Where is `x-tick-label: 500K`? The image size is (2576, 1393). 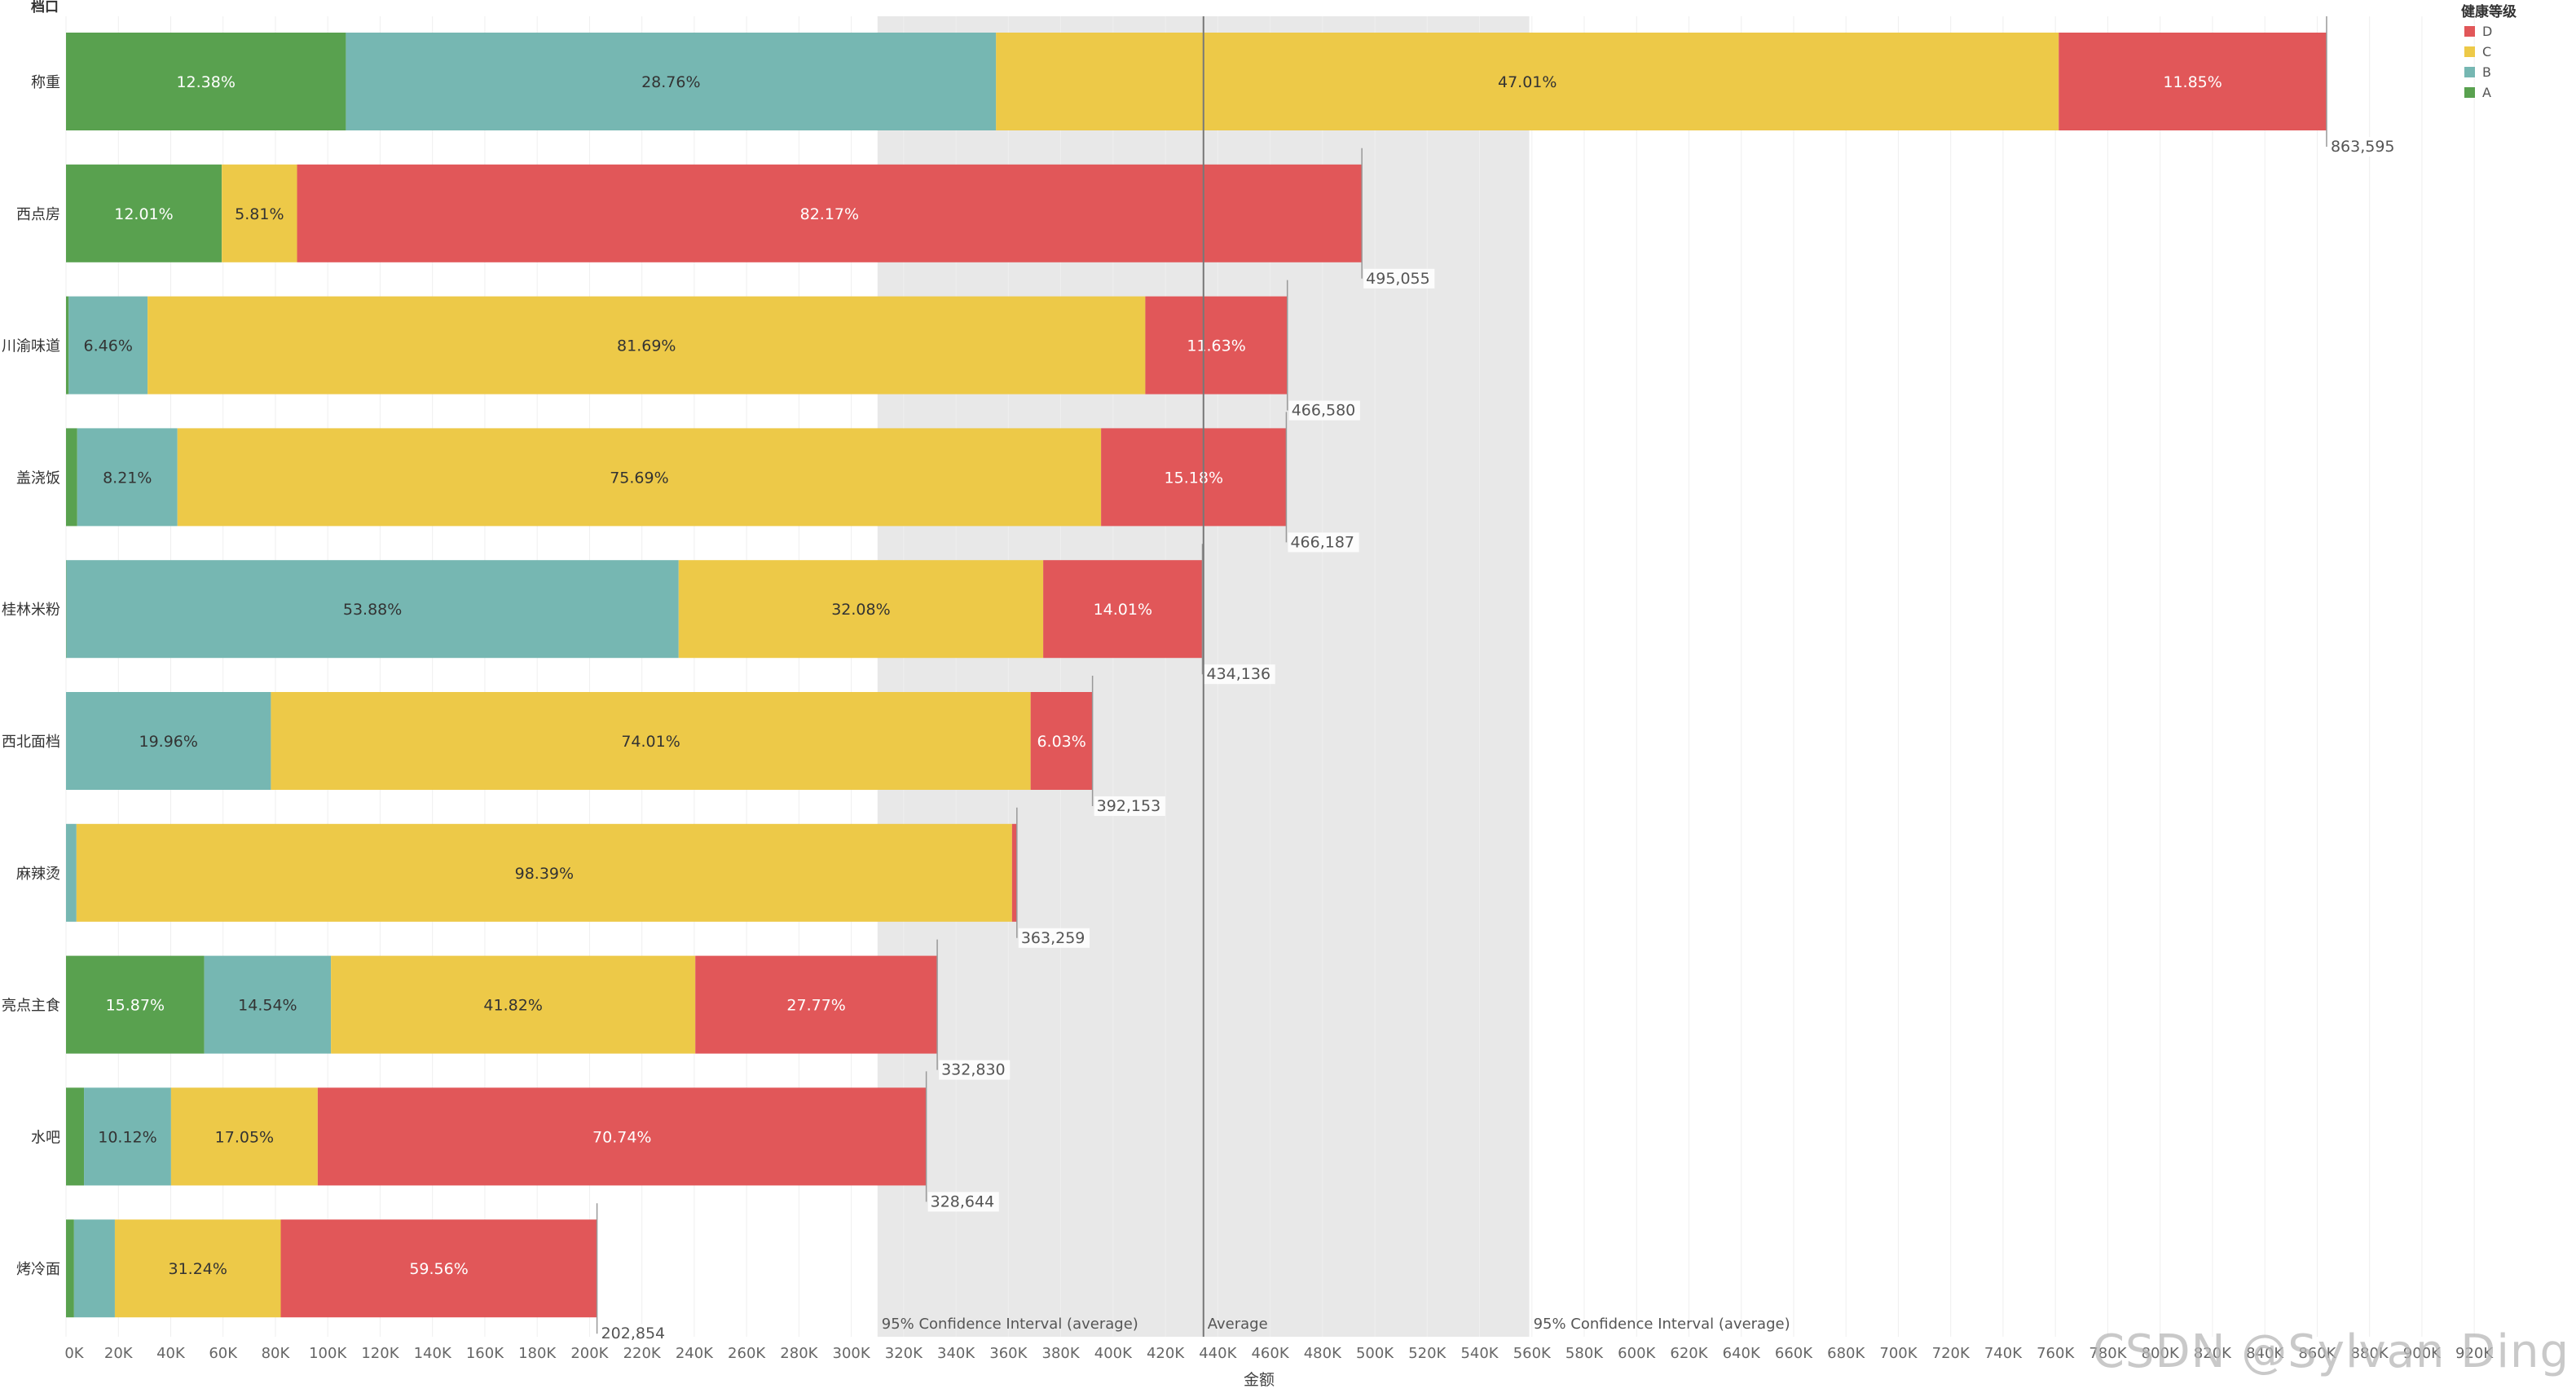 x-tick-label: 500K is located at coordinates (1375, 1353).